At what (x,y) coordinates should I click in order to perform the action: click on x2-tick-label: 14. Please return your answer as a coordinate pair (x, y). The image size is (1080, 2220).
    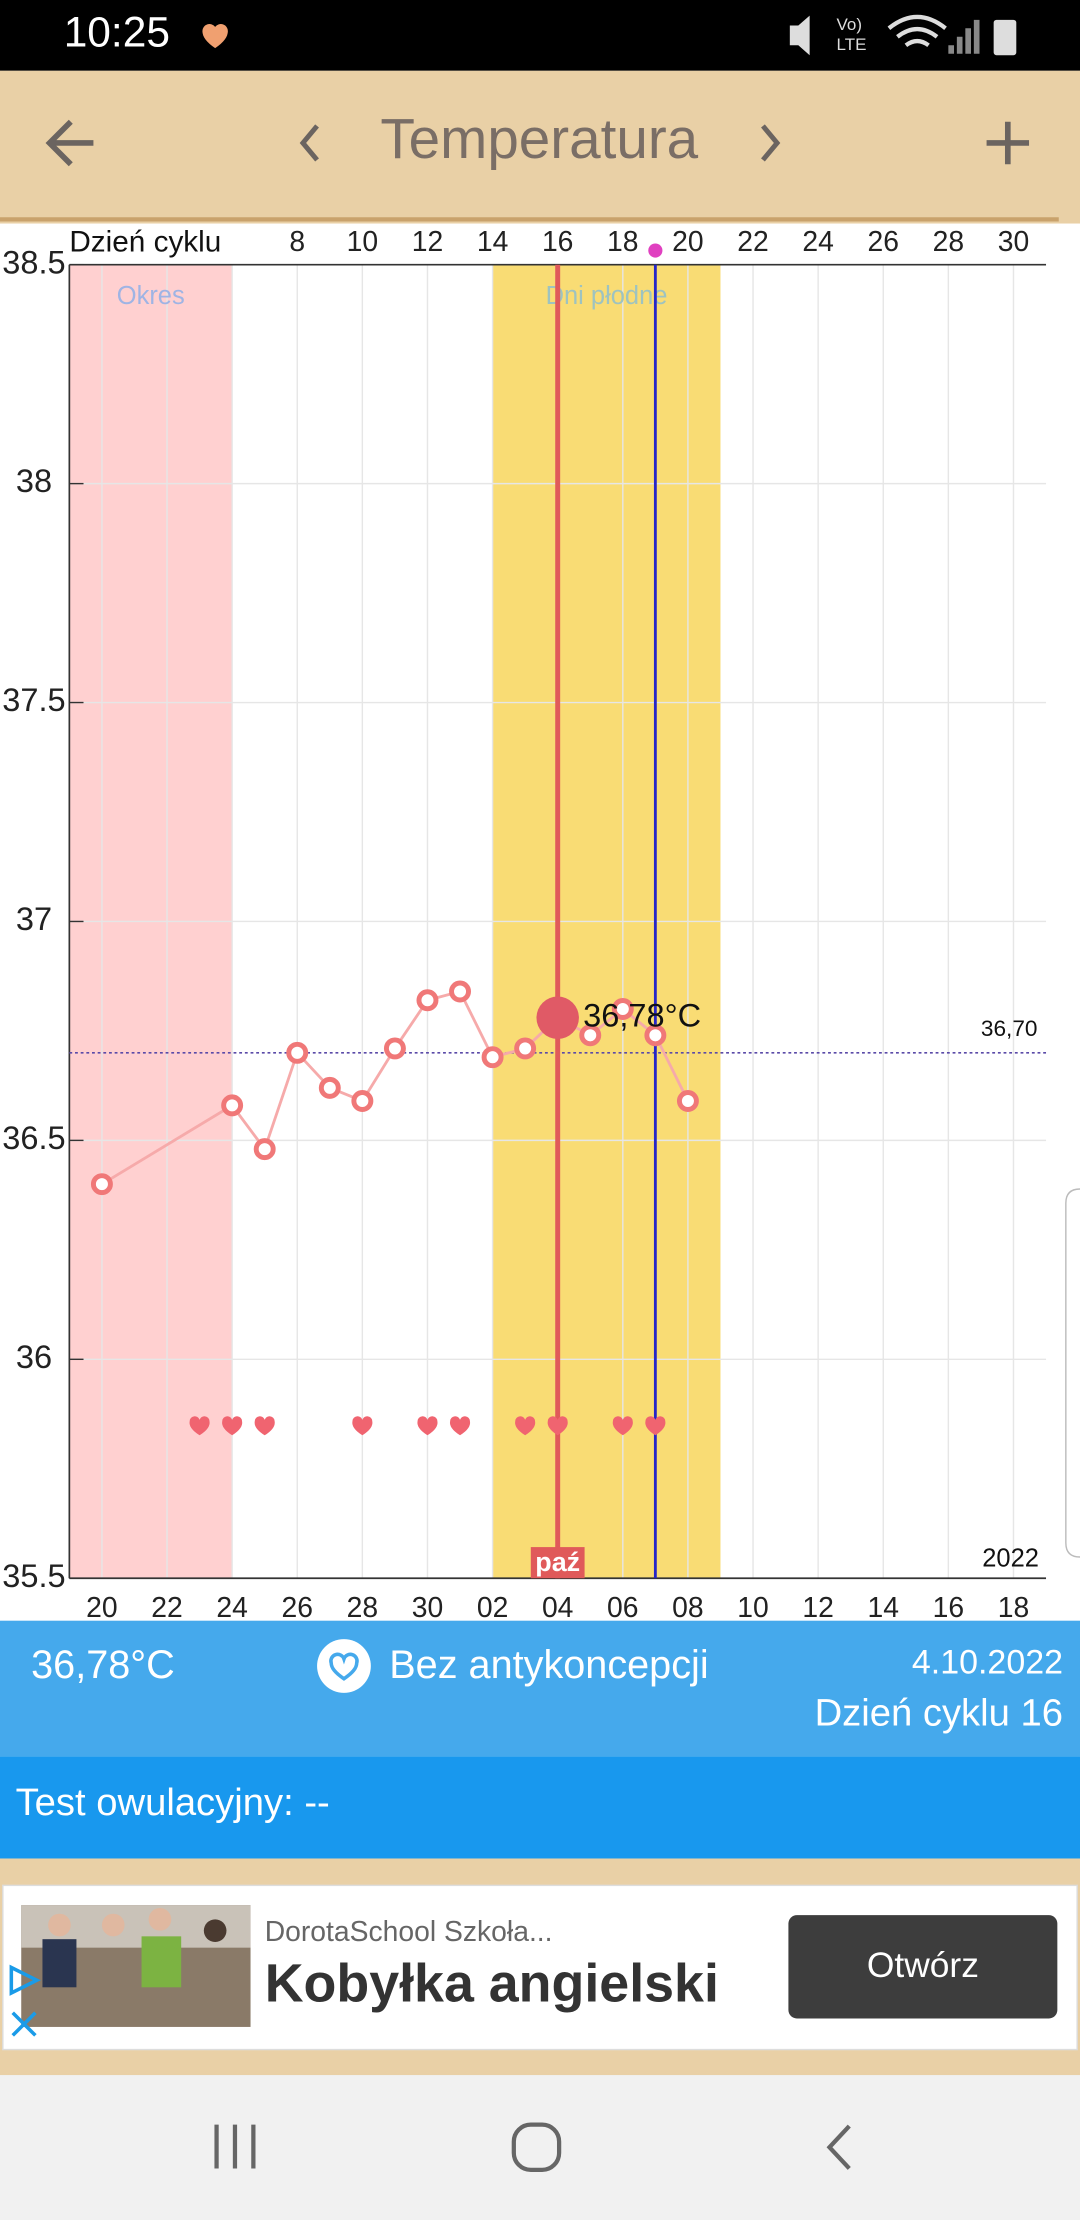
    Looking at the image, I should click on (883, 1607).